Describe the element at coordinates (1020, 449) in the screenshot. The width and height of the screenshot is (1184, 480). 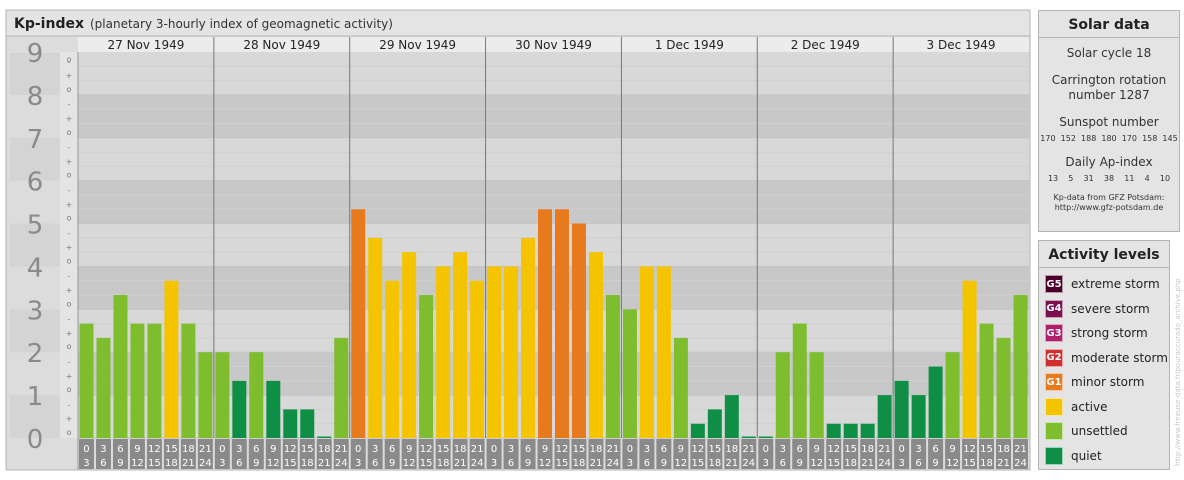
I see `interval-start-label: 21` at that location.